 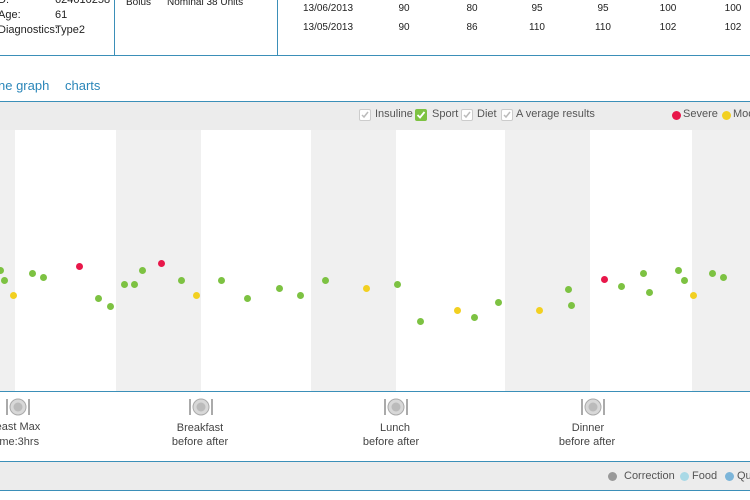 What do you see at coordinates (612, 476) in the screenshot?
I see `correction-legend-dot` at bounding box center [612, 476].